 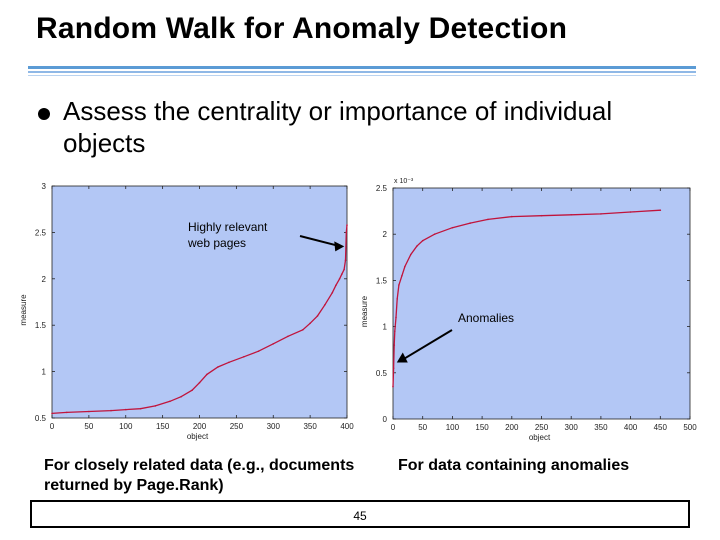 What do you see at coordinates (526, 298) in the screenshot?
I see `chart2-series-line` at bounding box center [526, 298].